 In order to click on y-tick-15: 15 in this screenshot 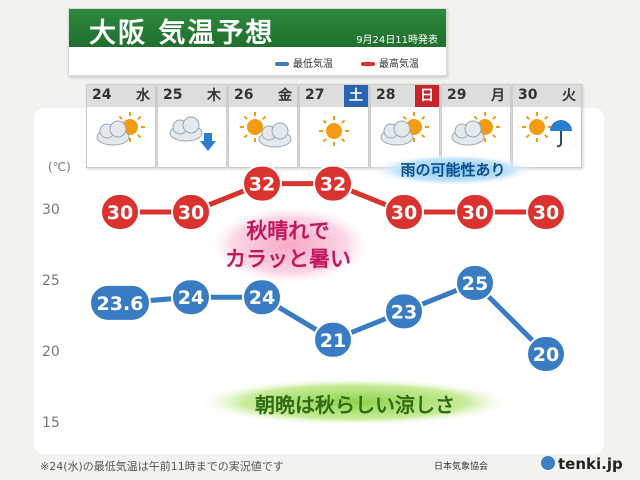, I will do `click(51, 423)`.